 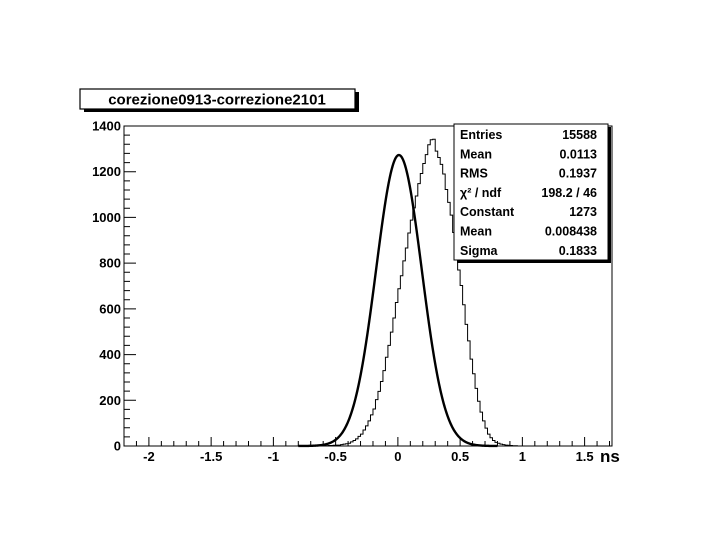 I want to click on stats-row-label: Sigma, so click(x=479, y=251).